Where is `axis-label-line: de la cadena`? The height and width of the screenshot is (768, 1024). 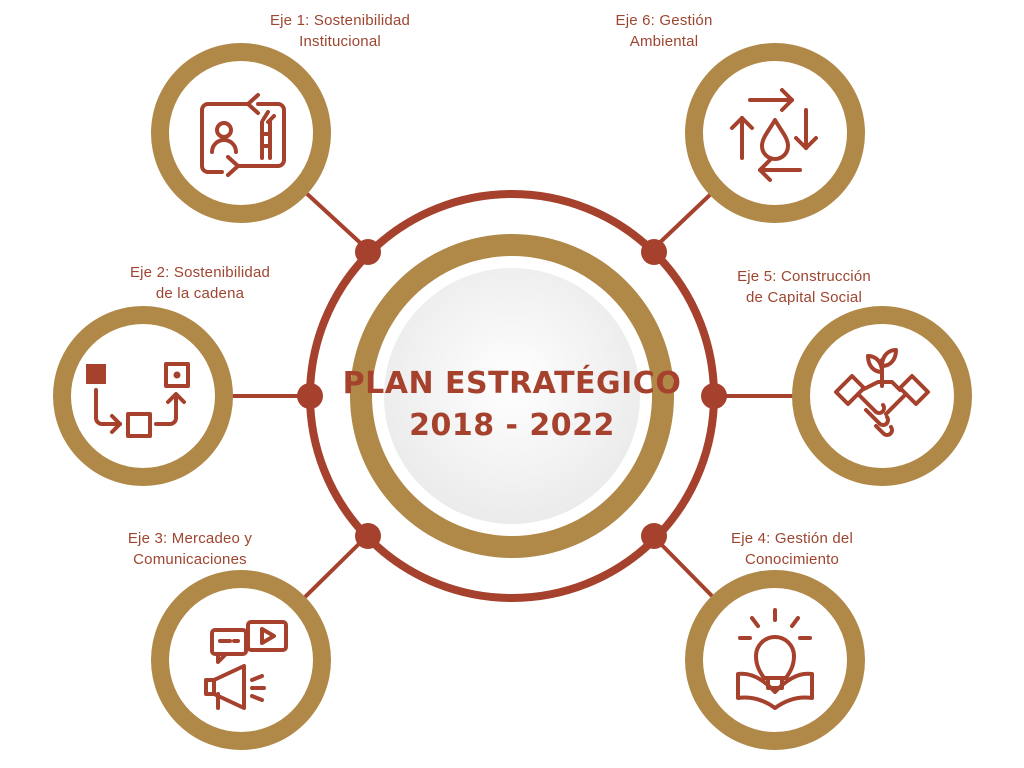 axis-label-line: de la cadena is located at coordinates (200, 293).